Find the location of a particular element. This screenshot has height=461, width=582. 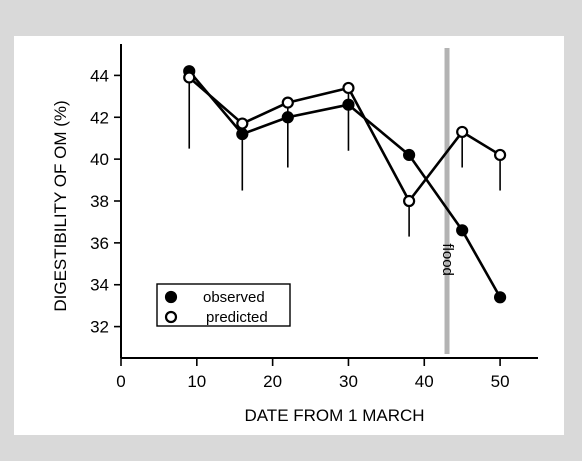

x-tick-label: 20 is located at coordinates (272, 381).